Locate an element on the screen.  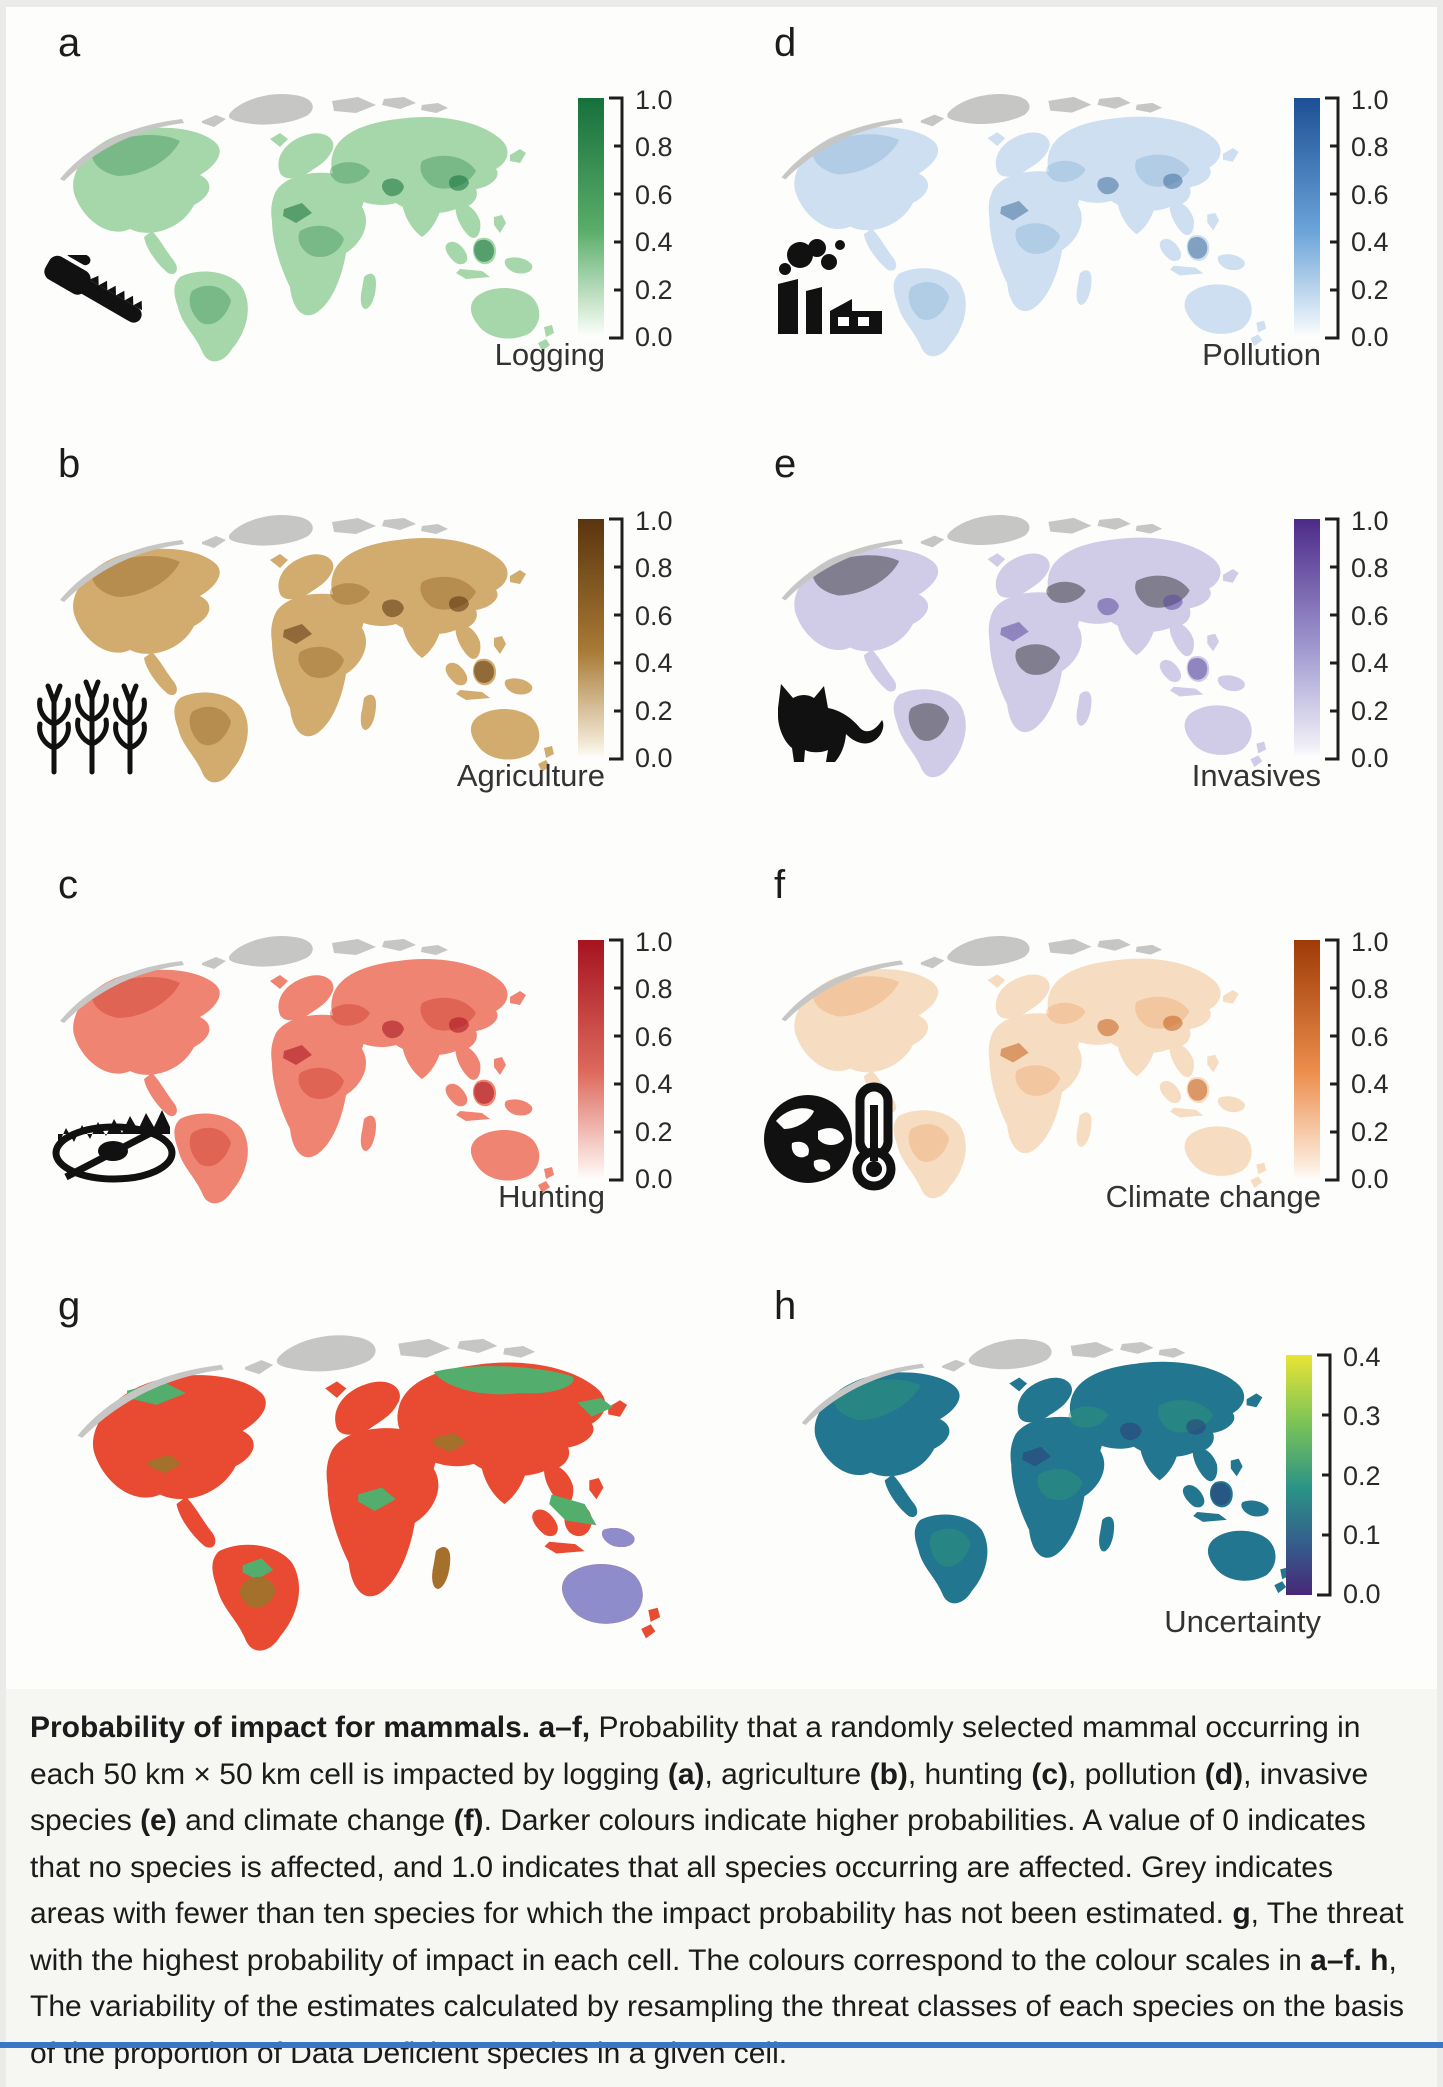
colorbar-climate-change: 1.0 0.8 0.6 0.4 0.2 0.0 is located at coordinates (1341, 1061).